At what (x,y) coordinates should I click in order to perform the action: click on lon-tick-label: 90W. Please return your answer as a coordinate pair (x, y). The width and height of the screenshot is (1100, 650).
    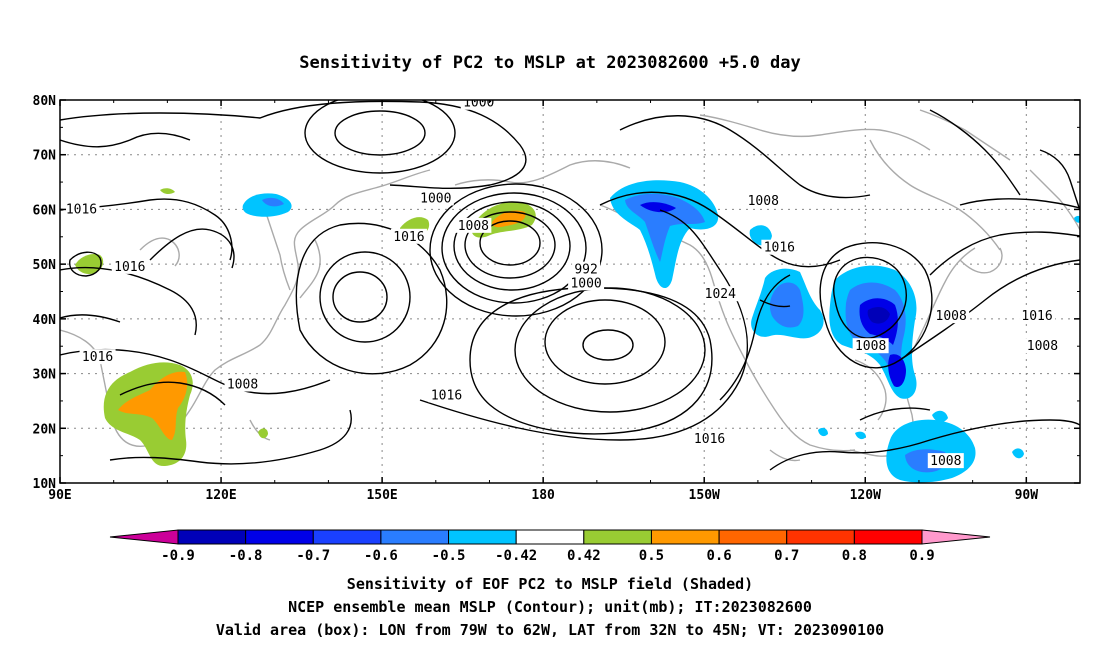
    Looking at the image, I should click on (1027, 495).